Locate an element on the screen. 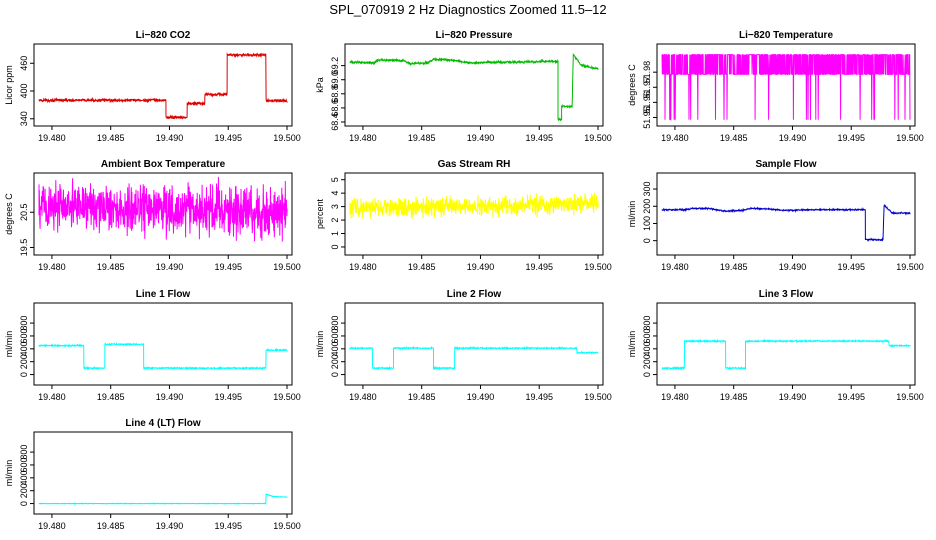 Image resolution: width=936 pixels, height=540 pixels. y-axis-label: kPa is located at coordinates (320, 85).